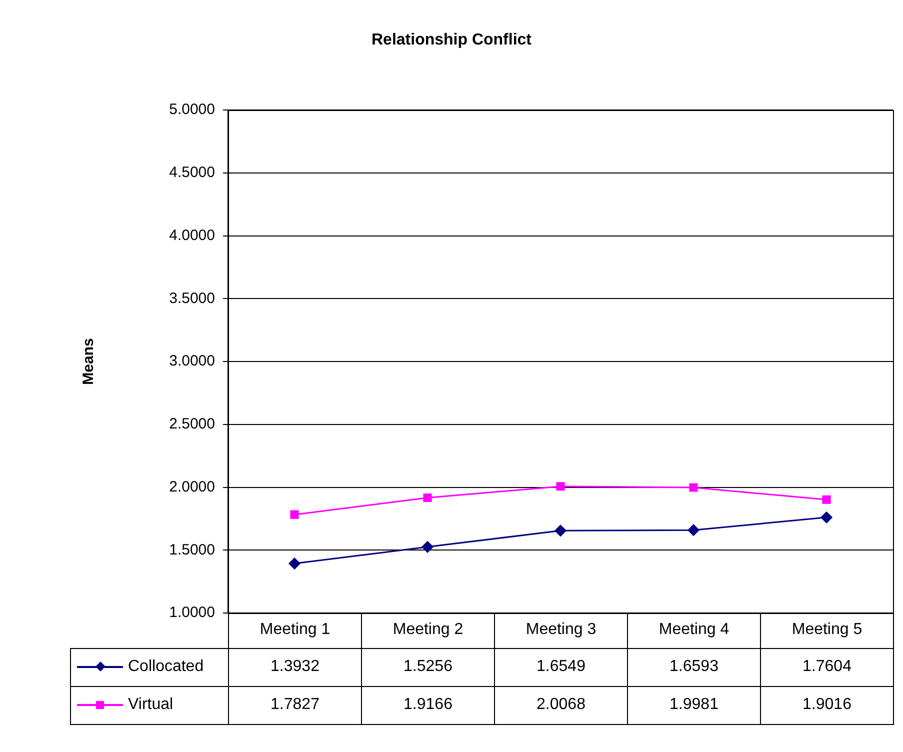 This screenshot has width=903, height=752. Describe the element at coordinates (428, 630) in the screenshot. I see `x-tick-label: Meeting 2` at that location.